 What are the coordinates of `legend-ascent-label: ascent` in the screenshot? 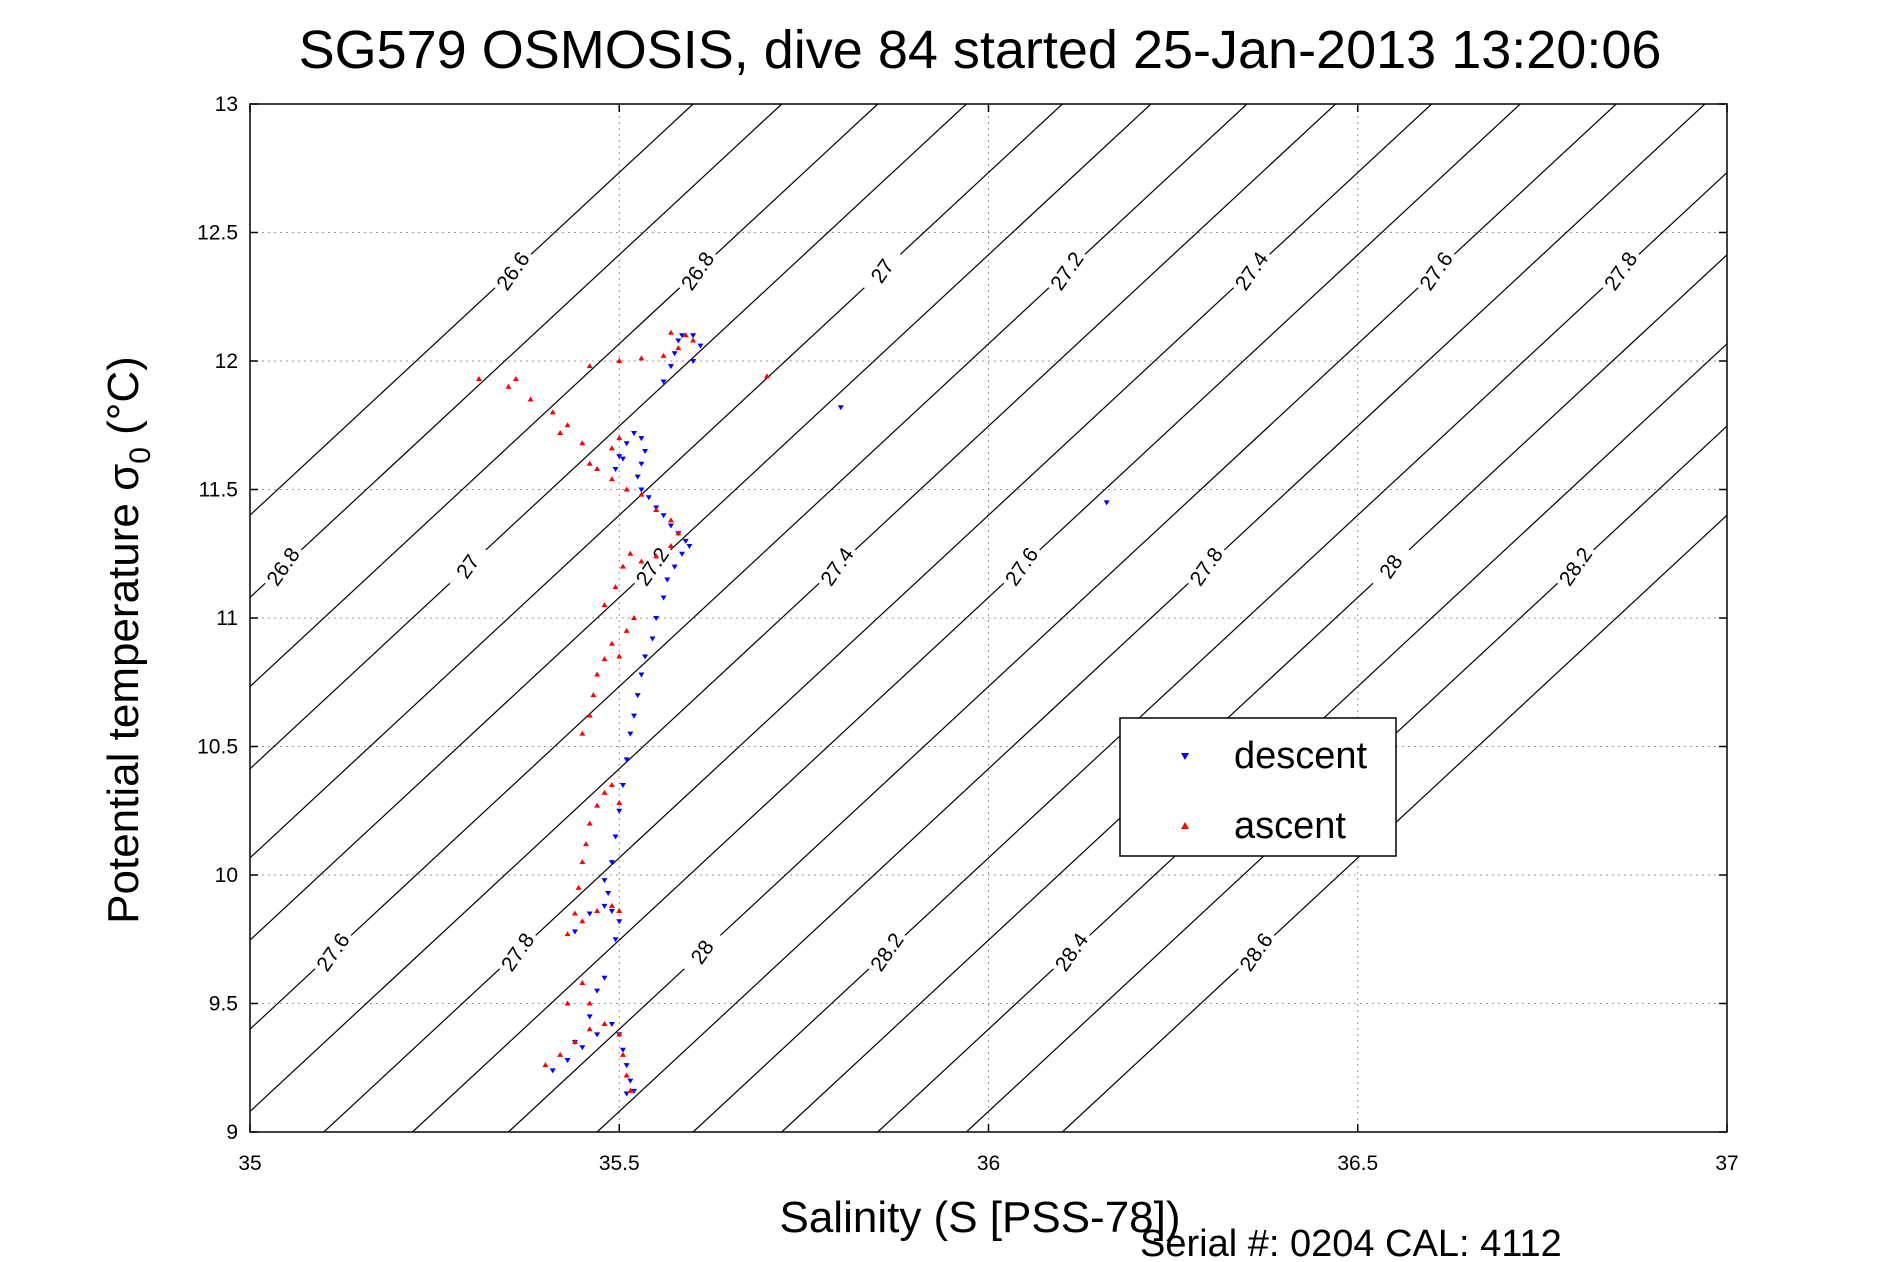 It's located at (1290, 826).